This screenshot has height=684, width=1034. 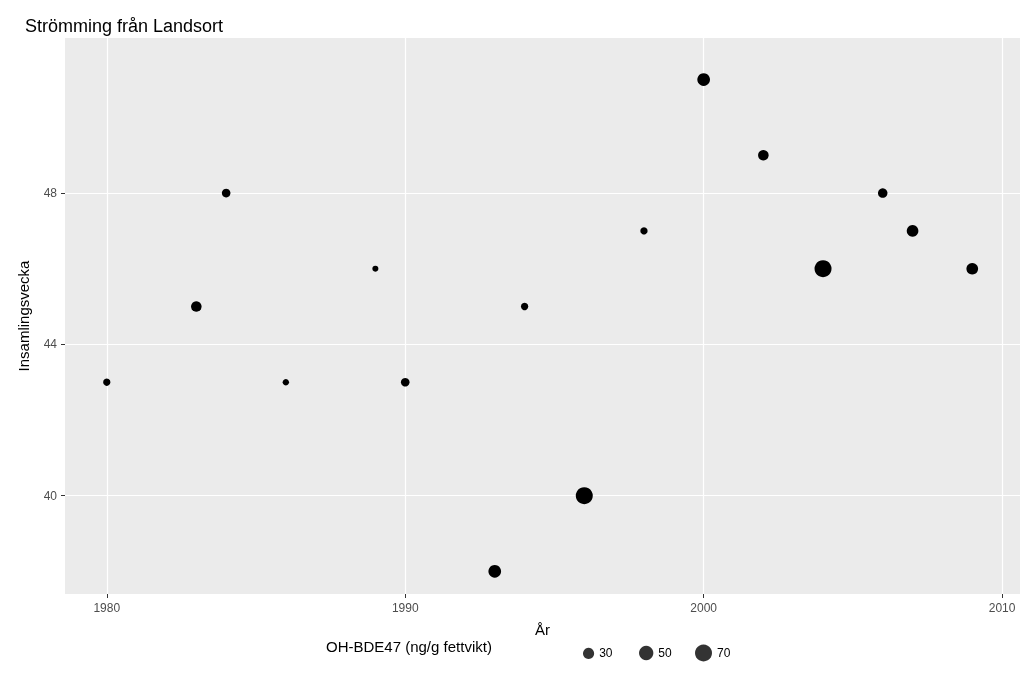 What do you see at coordinates (50, 193) in the screenshot?
I see `y-tick-label: 48` at bounding box center [50, 193].